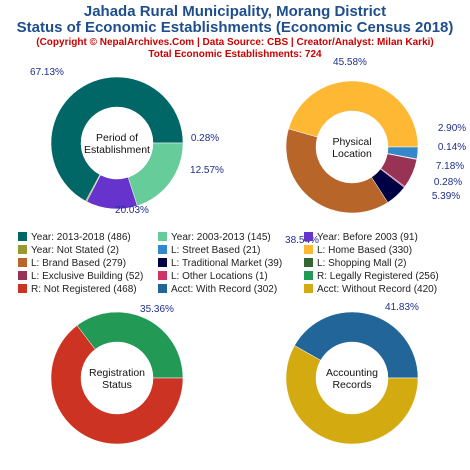  I want to click on legend-item: R: Not Registered (468), so click(77, 289).